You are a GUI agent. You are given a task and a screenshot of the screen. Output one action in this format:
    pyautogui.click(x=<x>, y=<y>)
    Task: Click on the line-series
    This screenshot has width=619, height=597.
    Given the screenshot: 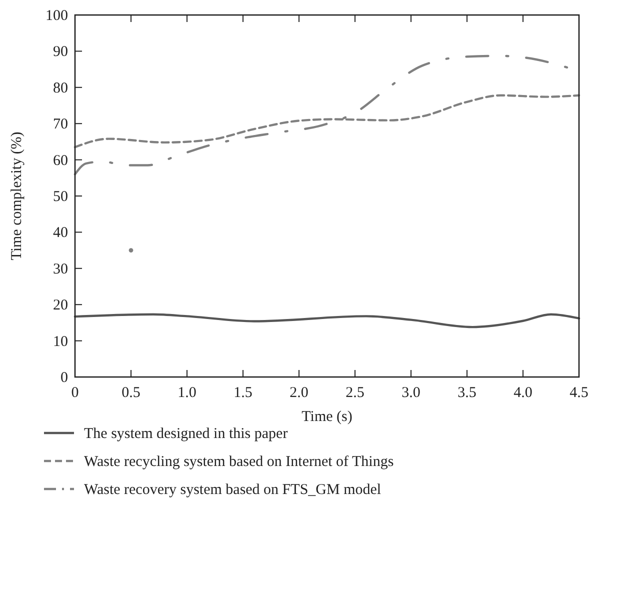 What is the action you would take?
    pyautogui.click(x=327, y=320)
    